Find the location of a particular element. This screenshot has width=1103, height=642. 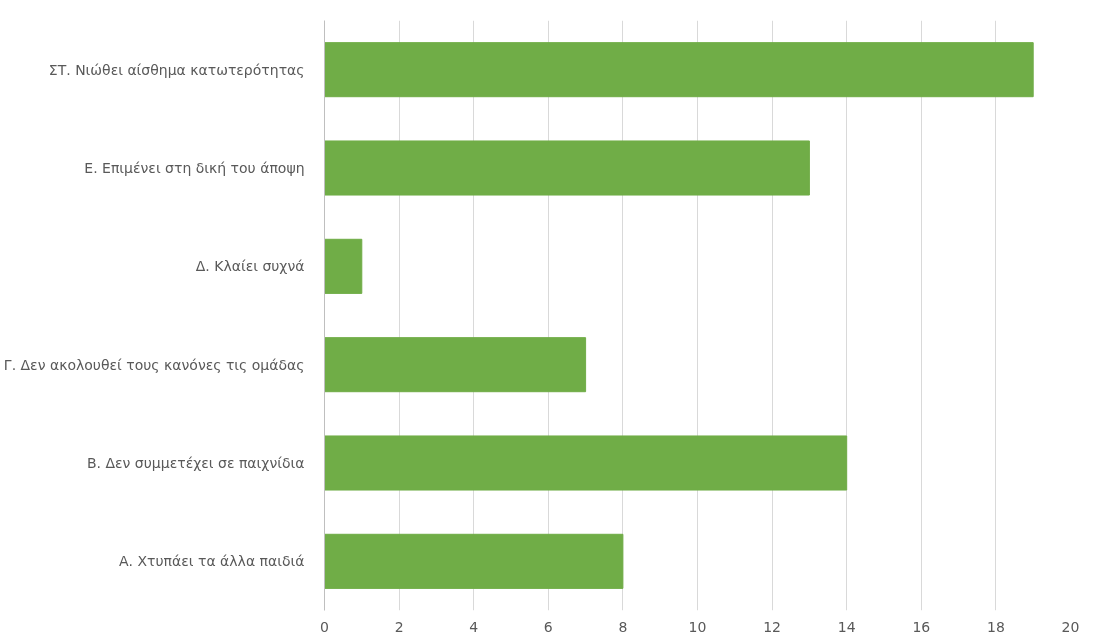

x-tick-label: 10 is located at coordinates (697, 626).